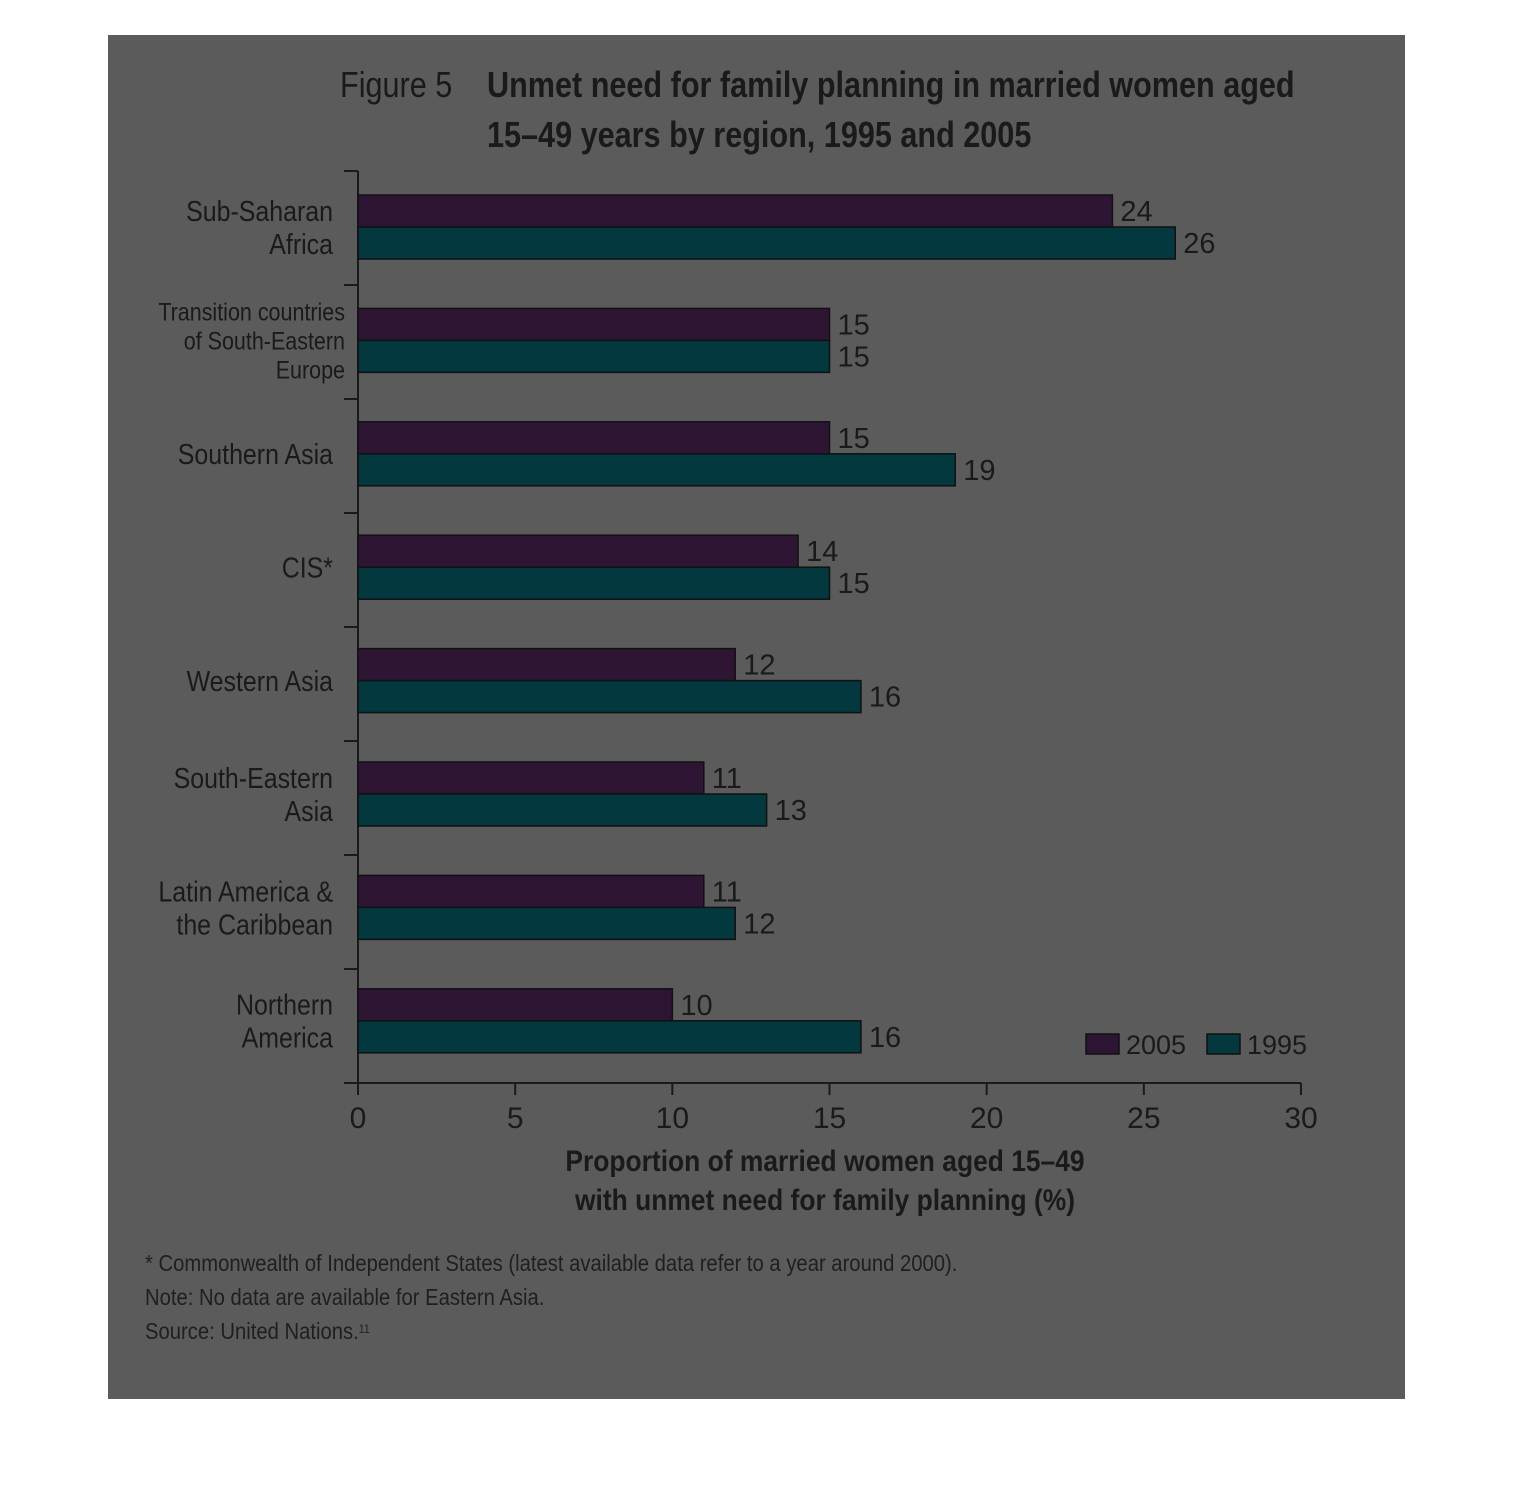 The width and height of the screenshot is (1514, 1494). I want to click on category-label: Western Asia, so click(260, 681).